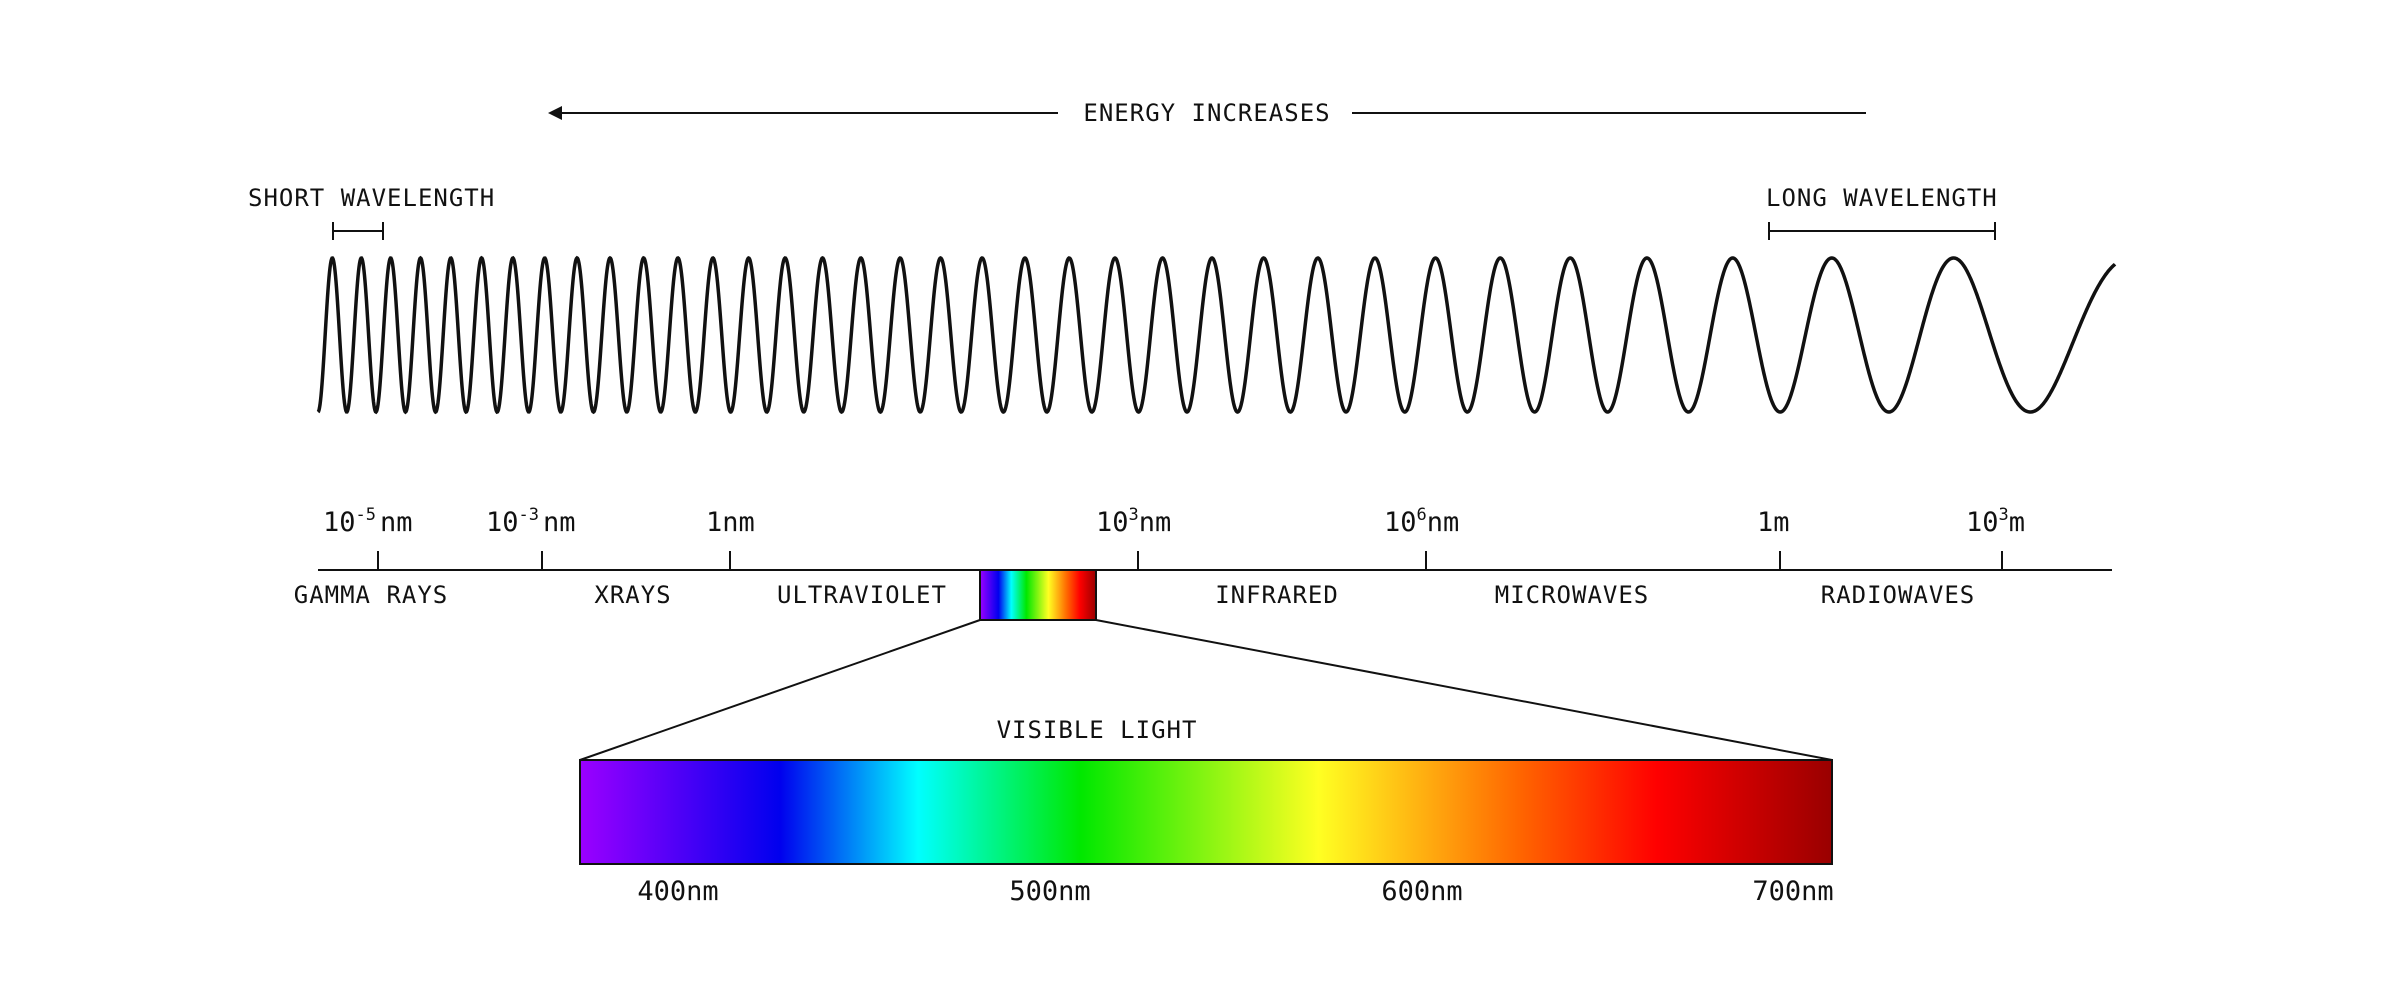 The image size is (2400, 1002). I want to click on wave-curve, so click(1216, 335).